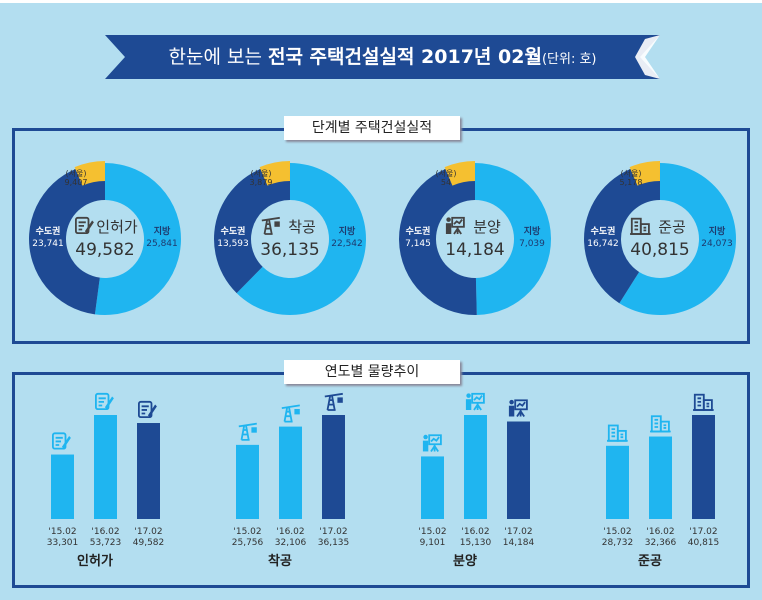 Image resolution: width=762 pixels, height=600 pixels. I want to click on bar-value: 14,184, so click(519, 543).